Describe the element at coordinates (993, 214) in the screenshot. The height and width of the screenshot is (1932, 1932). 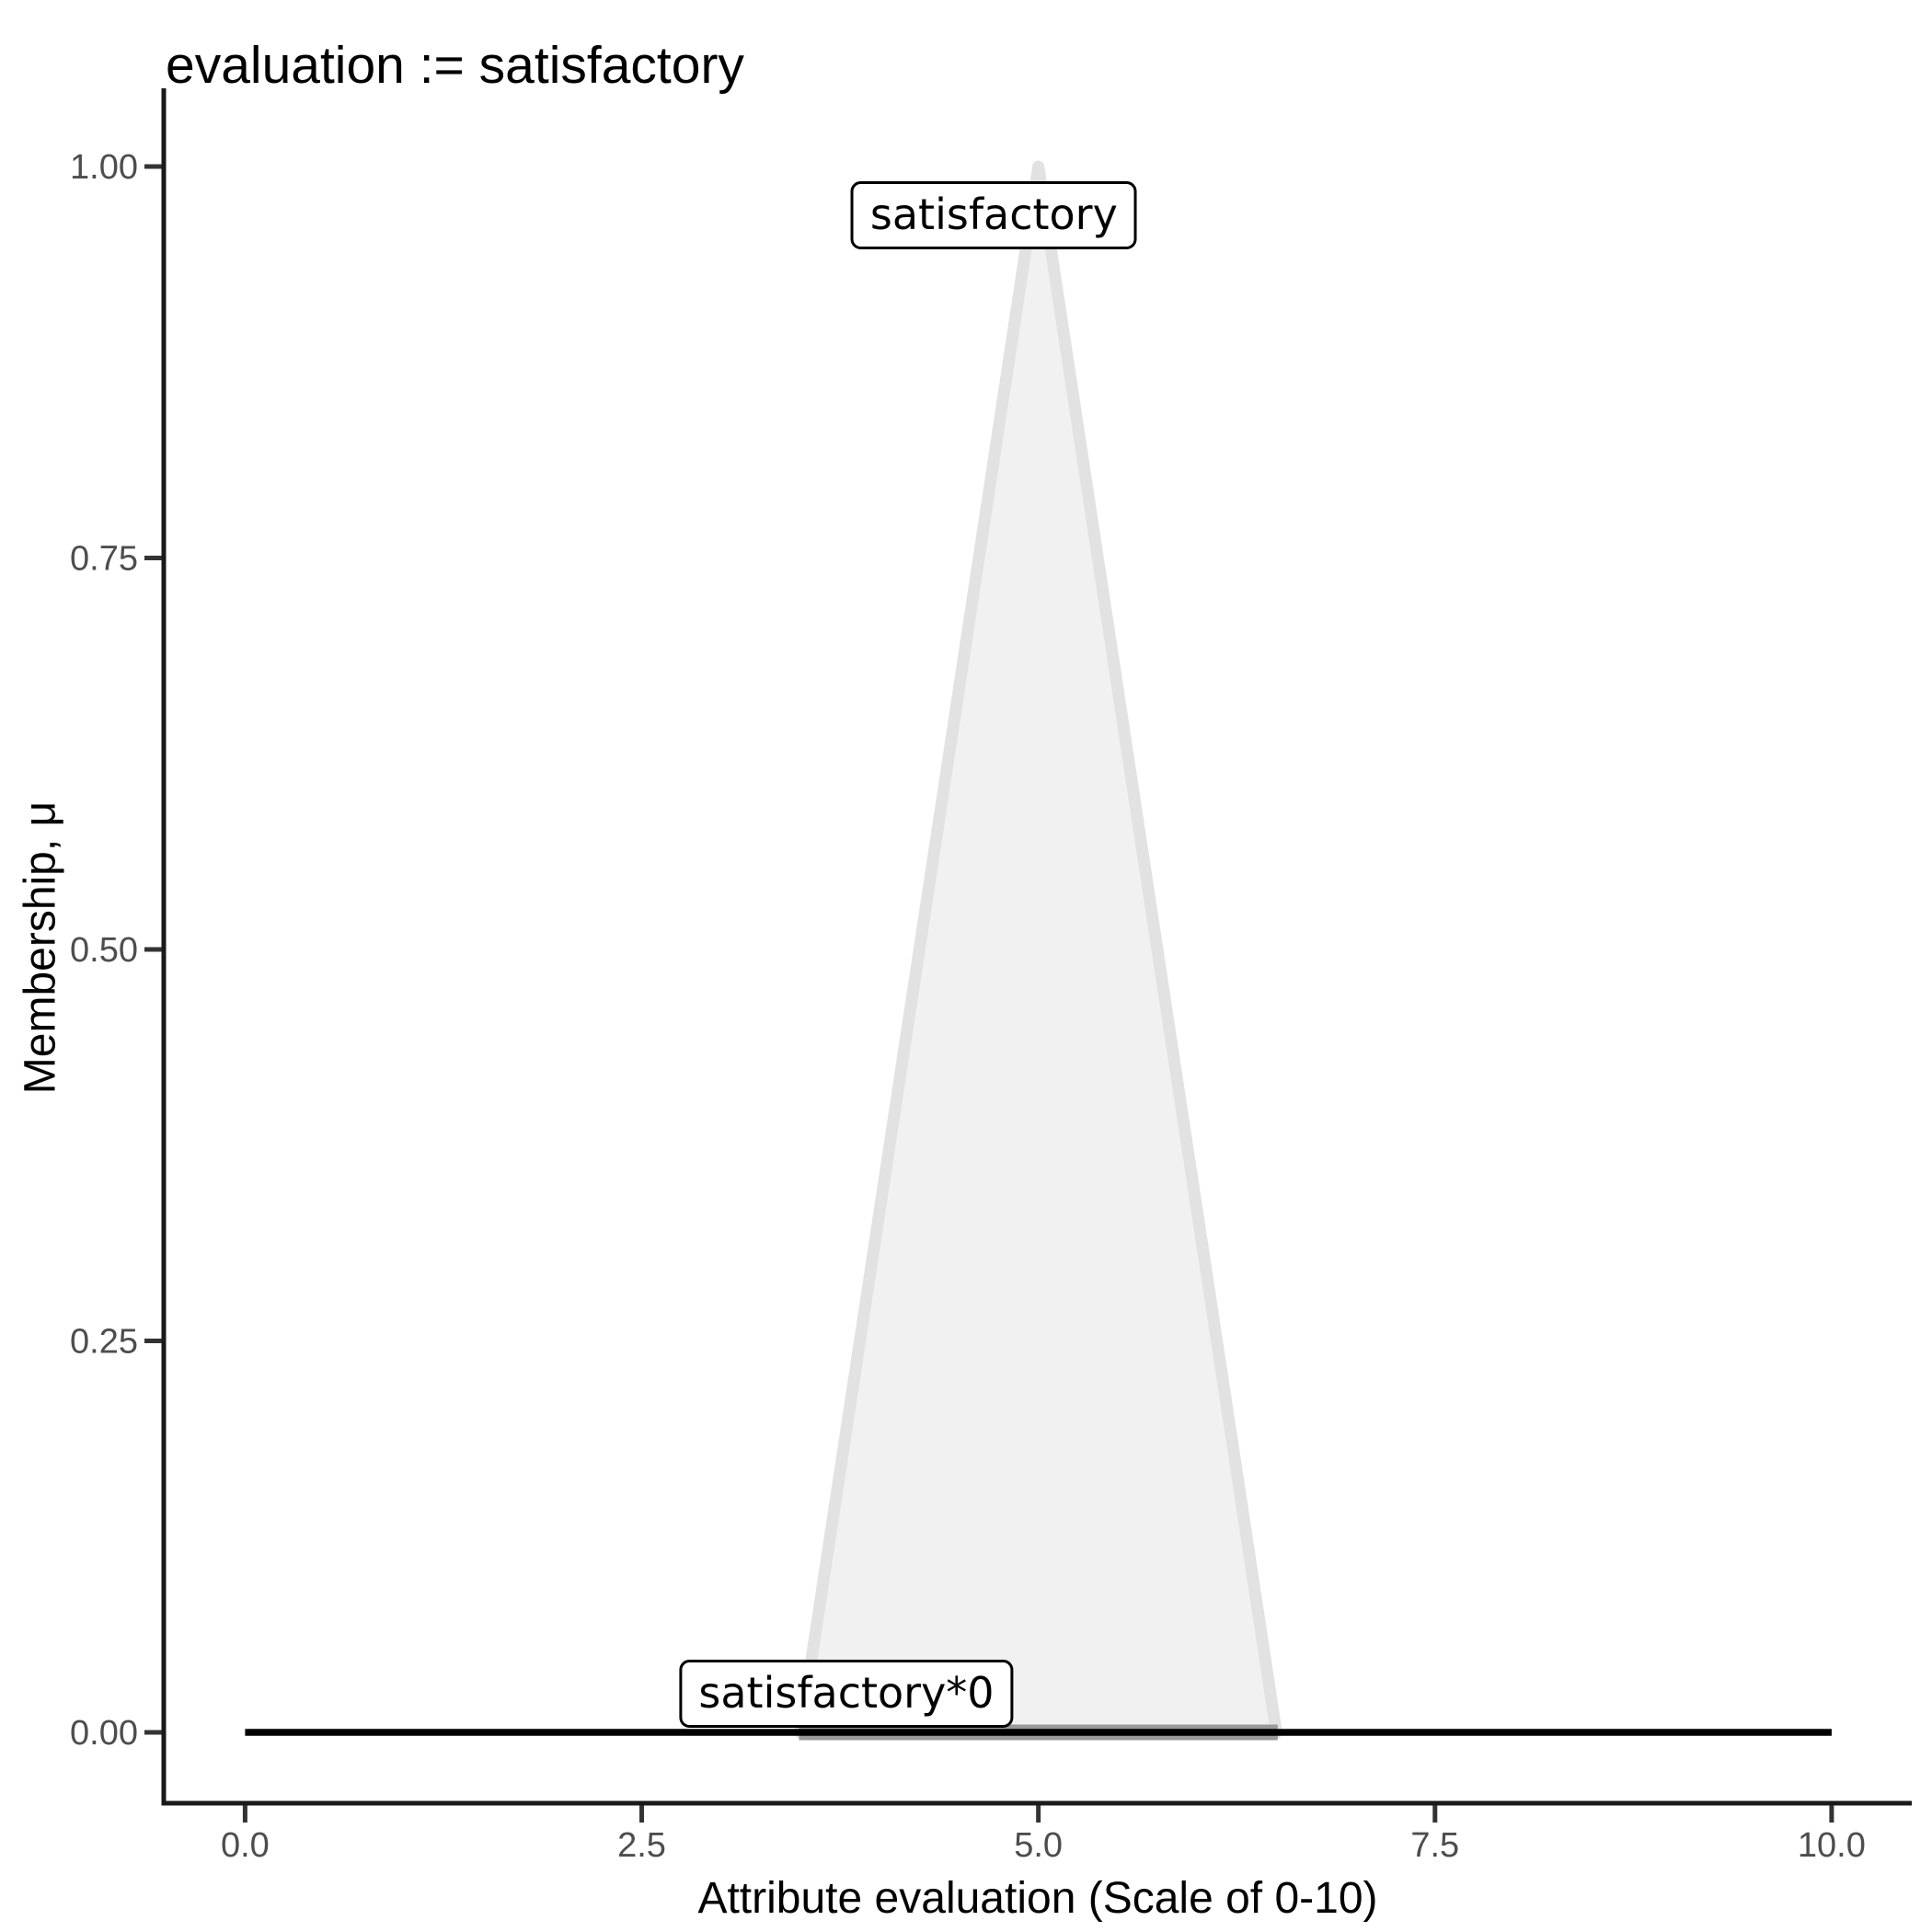
I see `label-satisfactory: satisfactory` at that location.